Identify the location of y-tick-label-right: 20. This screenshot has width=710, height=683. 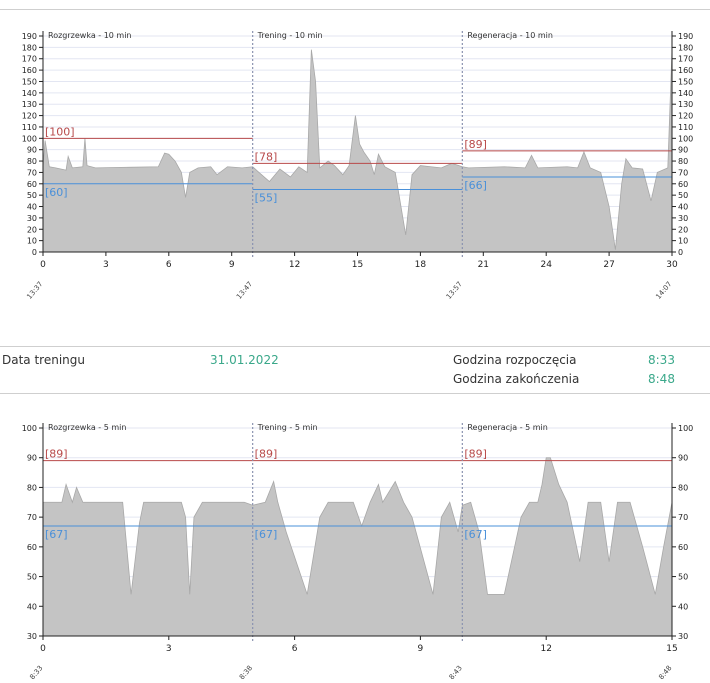
(683, 229).